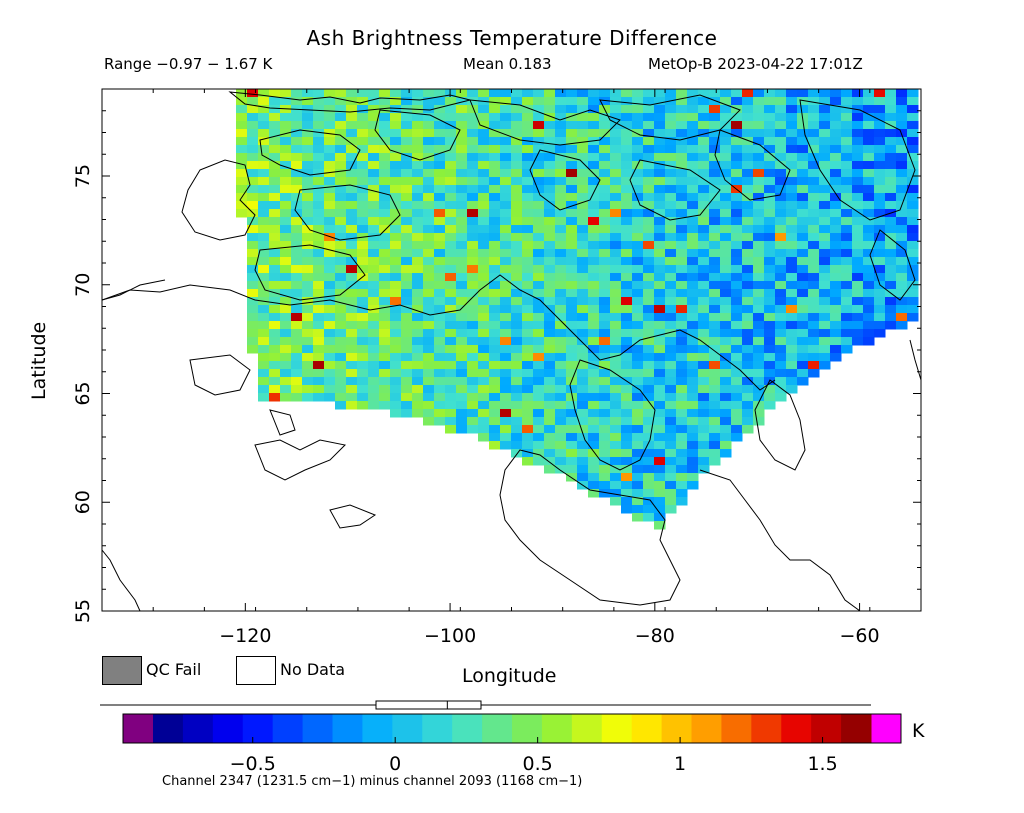  What do you see at coordinates (497, 728) in the screenshot?
I see `colorbar-segment` at bounding box center [497, 728].